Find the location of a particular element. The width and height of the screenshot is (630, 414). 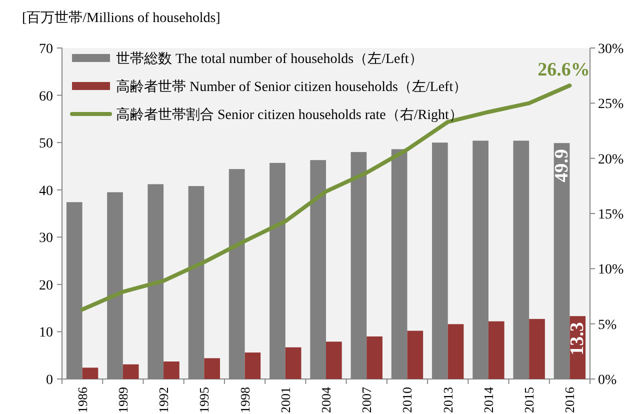

y2-tick-label: 20% is located at coordinates (611, 160).